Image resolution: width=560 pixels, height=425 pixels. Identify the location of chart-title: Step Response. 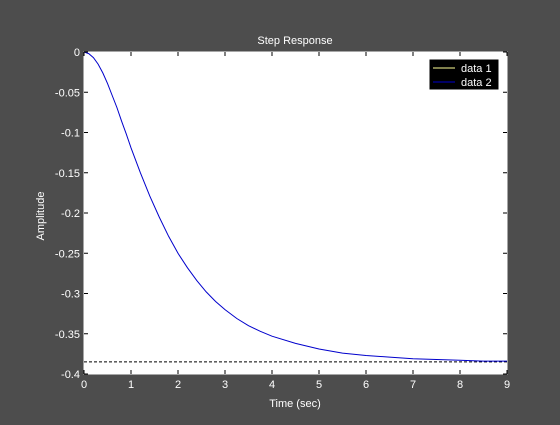
(294, 41).